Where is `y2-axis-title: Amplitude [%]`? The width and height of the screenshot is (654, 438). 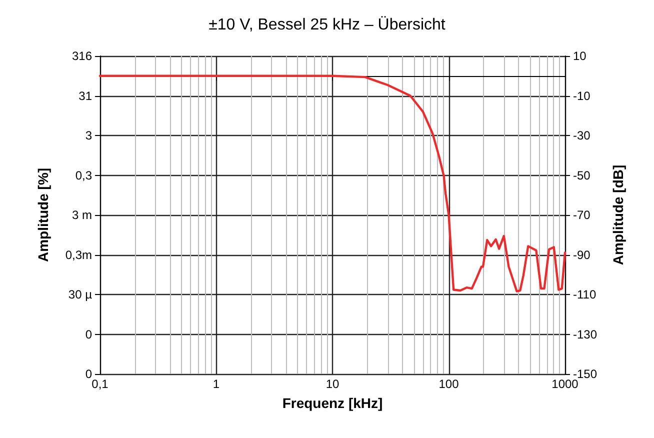
y2-axis-title: Amplitude [%] is located at coordinates (43, 215).